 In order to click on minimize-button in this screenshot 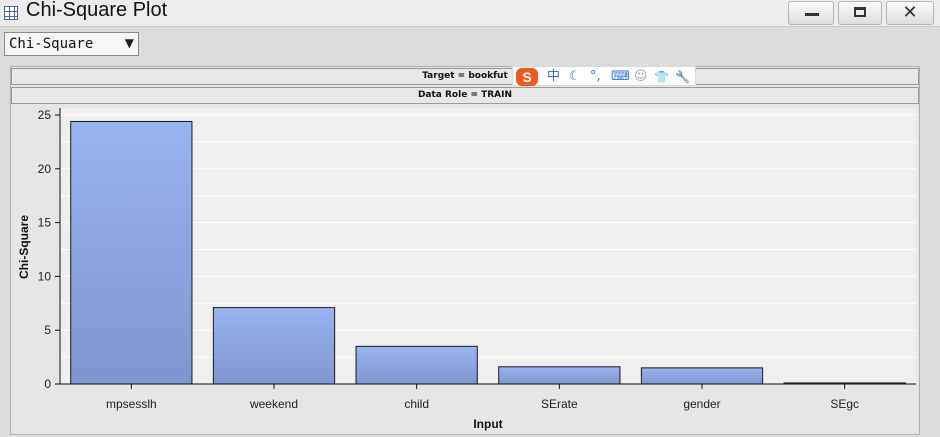, I will do `click(811, 13)`.